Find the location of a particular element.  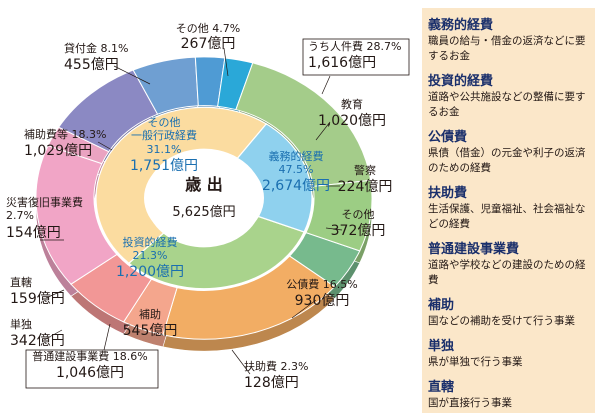

glossary-description: 国が直接行う事業 is located at coordinates (470, 403).